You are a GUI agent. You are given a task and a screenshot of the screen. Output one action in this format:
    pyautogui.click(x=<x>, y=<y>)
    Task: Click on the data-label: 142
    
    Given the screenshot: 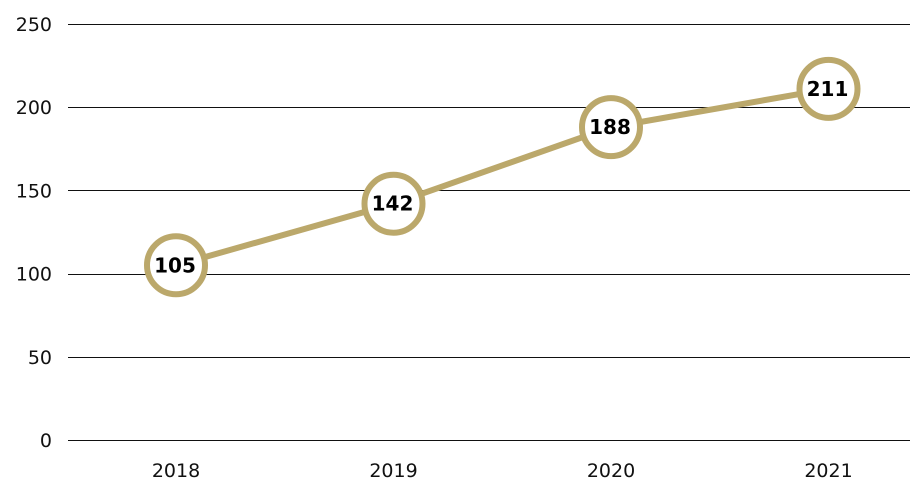 What is the action you would take?
    pyautogui.click(x=393, y=204)
    